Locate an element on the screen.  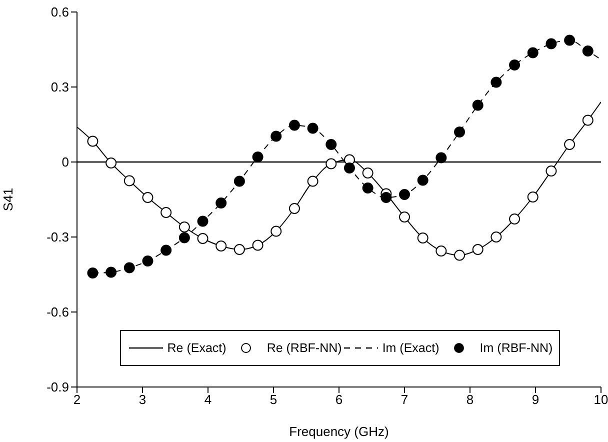
x-tick-label: 10 is located at coordinates (601, 400).